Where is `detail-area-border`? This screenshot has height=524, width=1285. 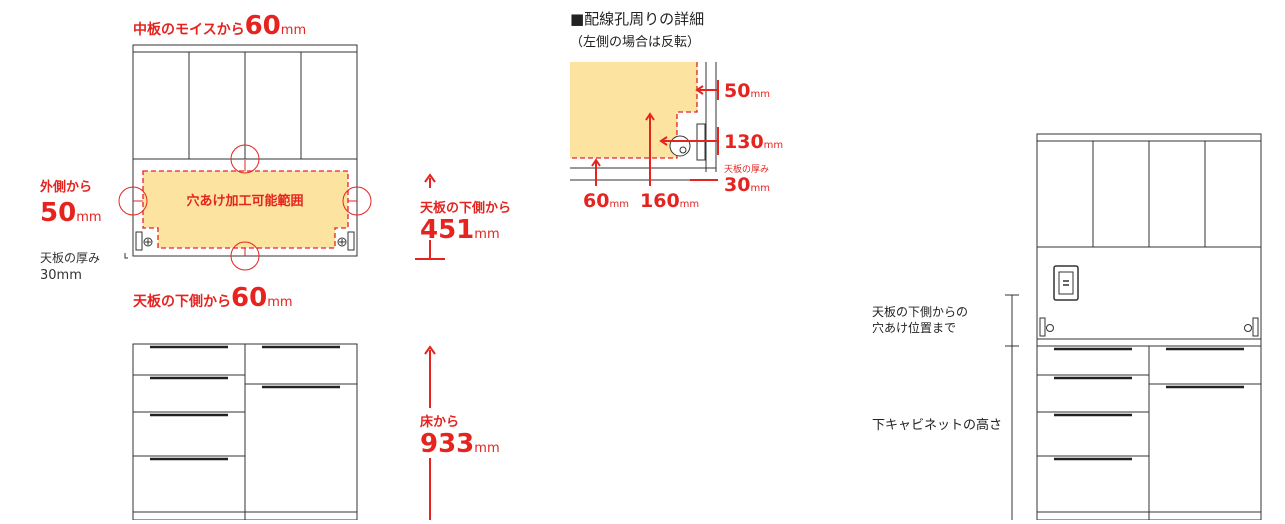 detail-area-border is located at coordinates (634, 110).